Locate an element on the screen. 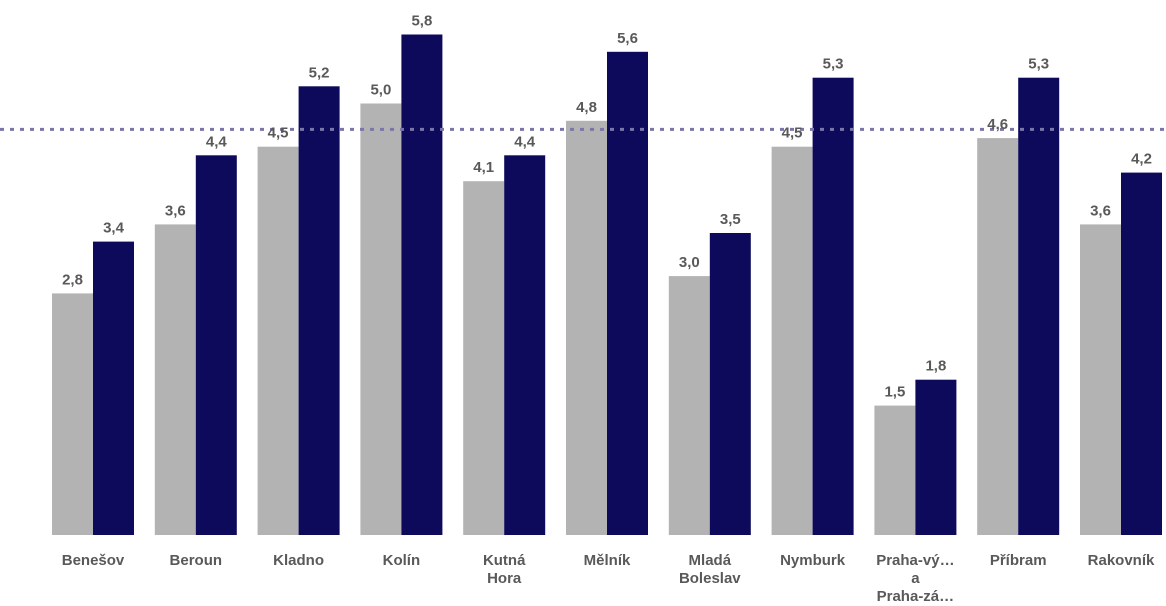 The height and width of the screenshot is (606, 1166). data-label-series1-4: 4,1 is located at coordinates (483, 167).